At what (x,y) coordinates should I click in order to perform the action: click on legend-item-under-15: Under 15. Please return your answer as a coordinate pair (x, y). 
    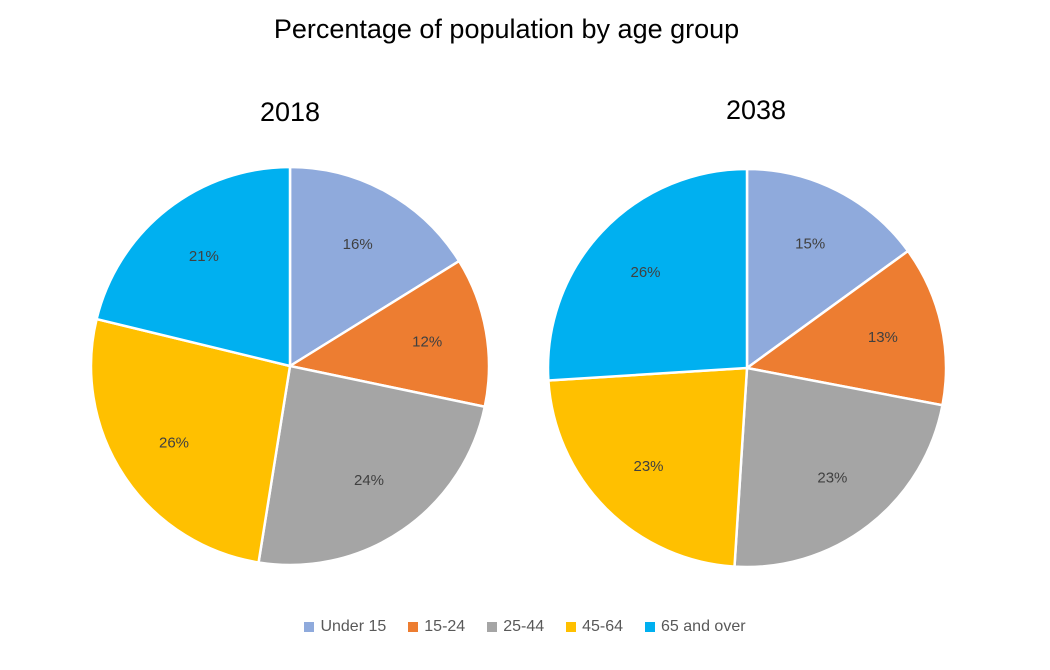
    Looking at the image, I should click on (345, 627).